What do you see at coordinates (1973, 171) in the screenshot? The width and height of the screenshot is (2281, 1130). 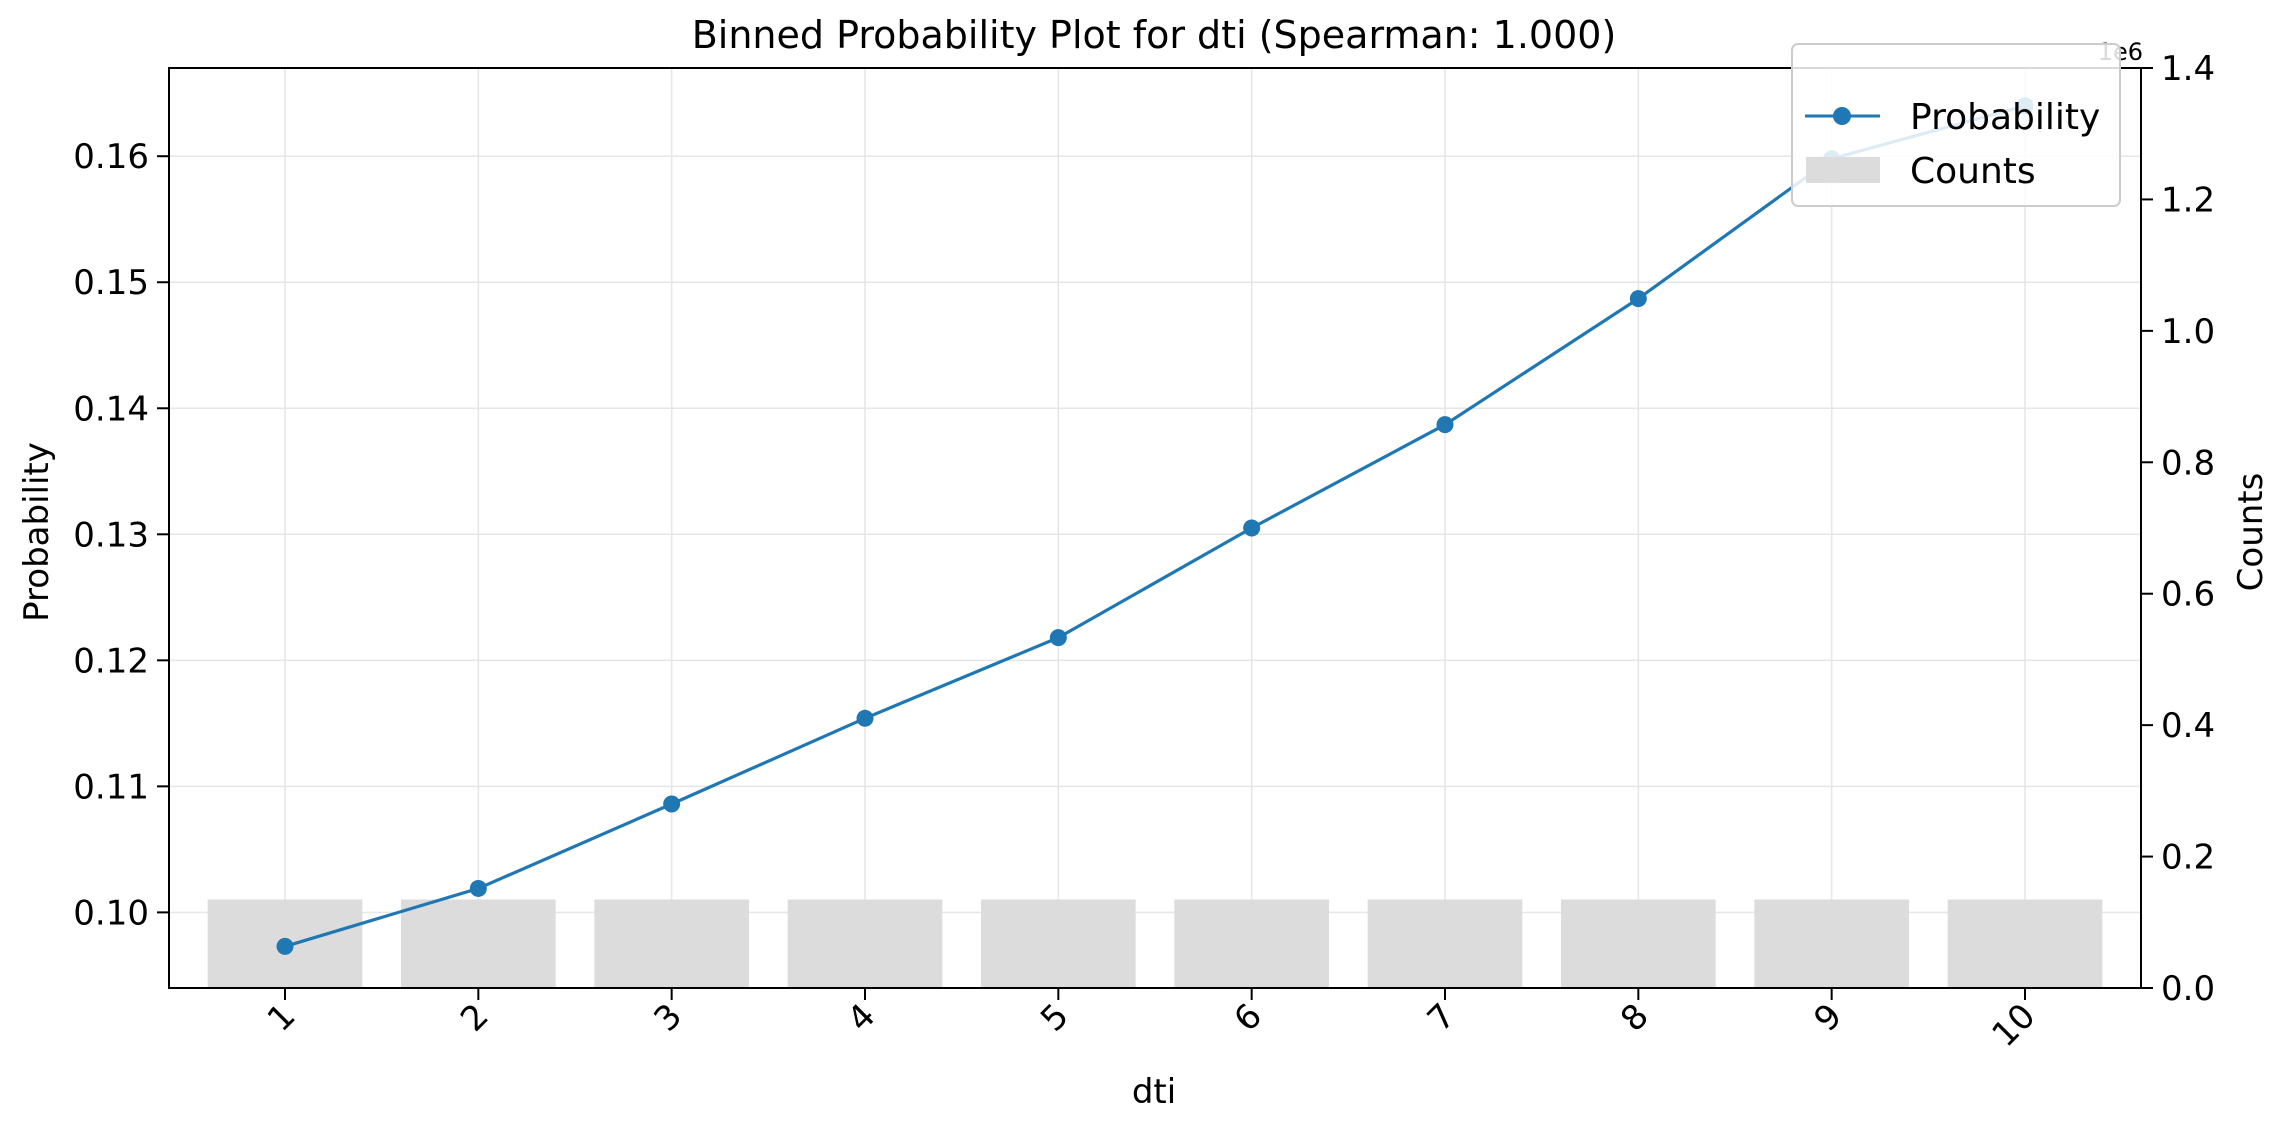 I see `legend-label-counts: Counts` at bounding box center [1973, 171].